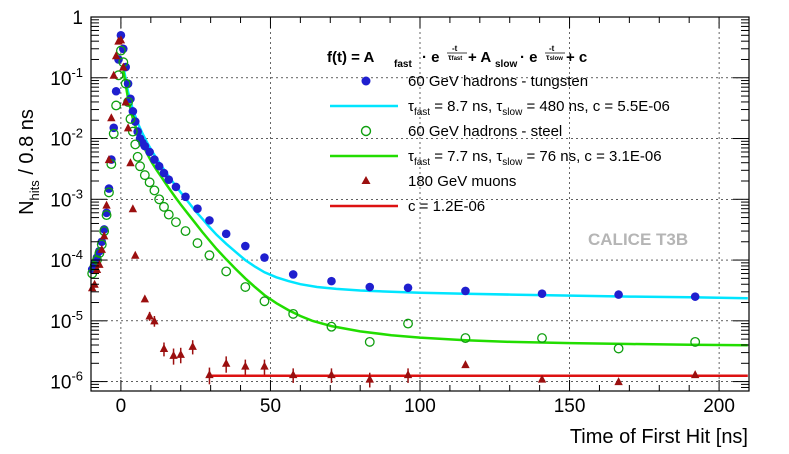 The image size is (789, 454). I want to click on formula-lhs: f(t) = A, so click(351, 57).